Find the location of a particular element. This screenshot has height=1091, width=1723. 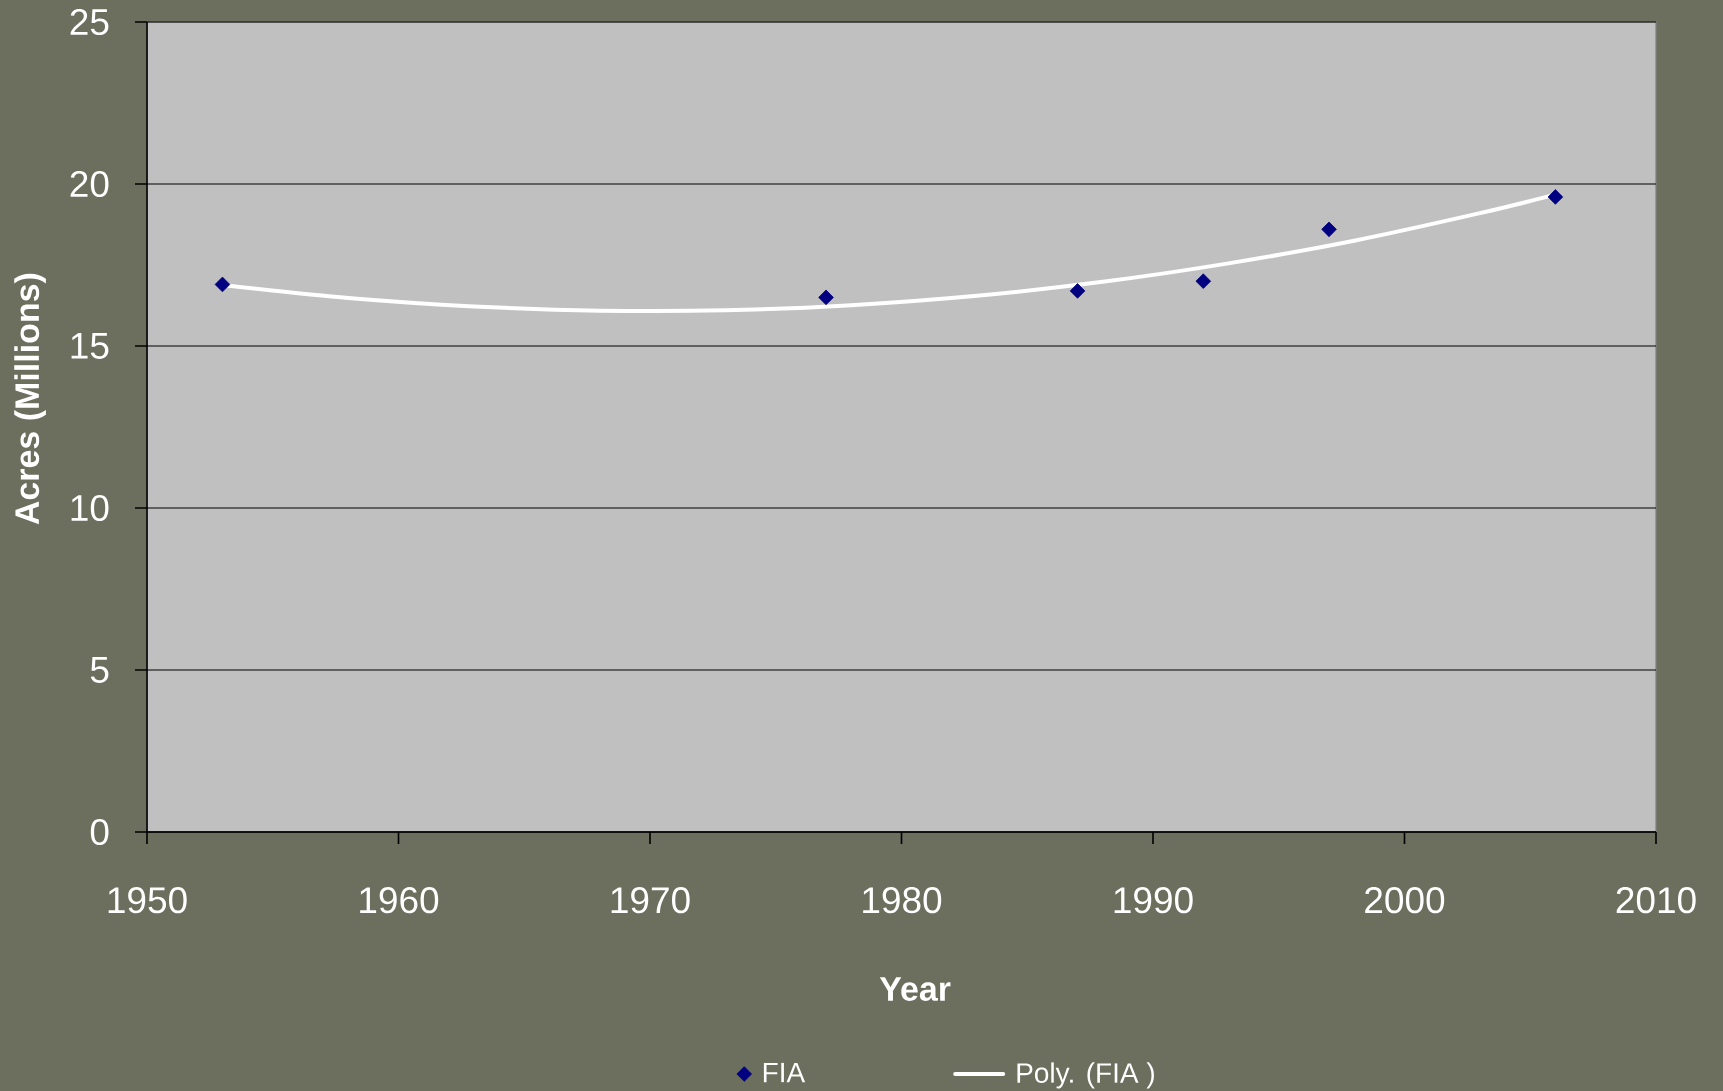

y-tick-label: 5 is located at coordinates (99, 670).